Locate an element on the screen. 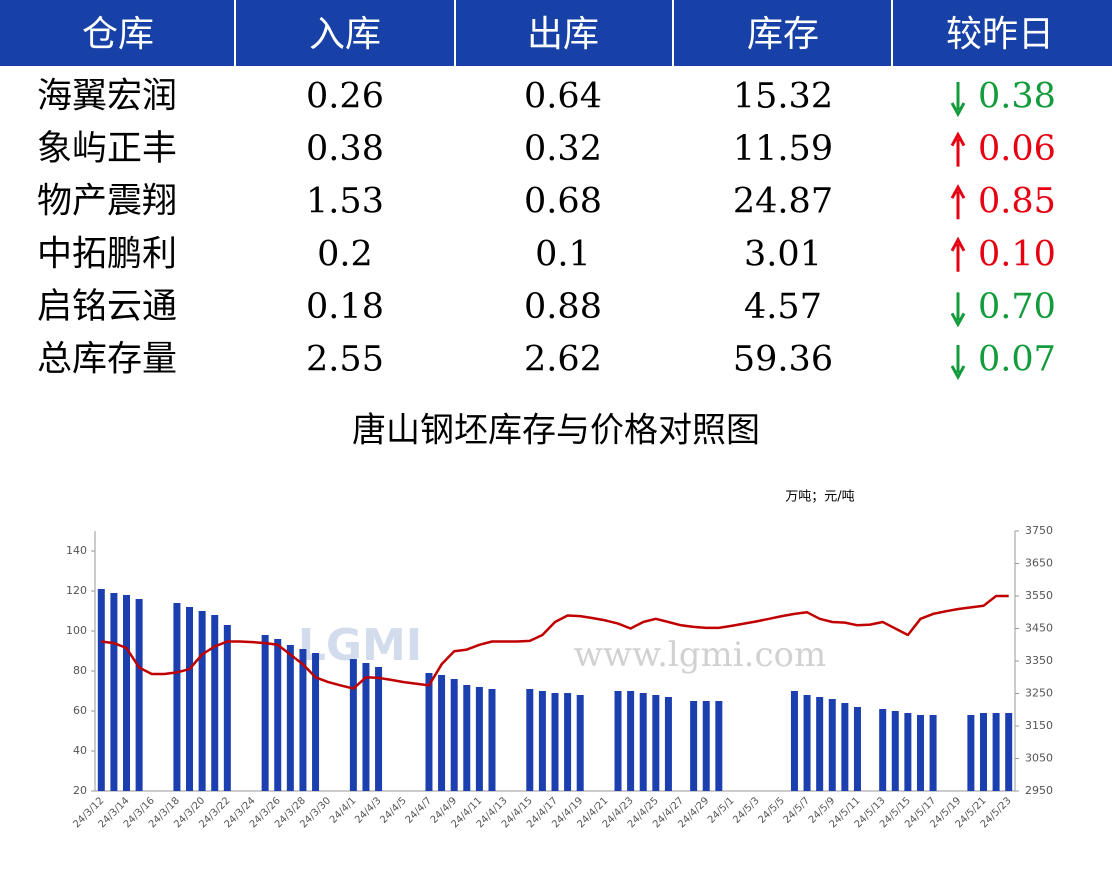  value-cell: 0.32 is located at coordinates (563, 149).